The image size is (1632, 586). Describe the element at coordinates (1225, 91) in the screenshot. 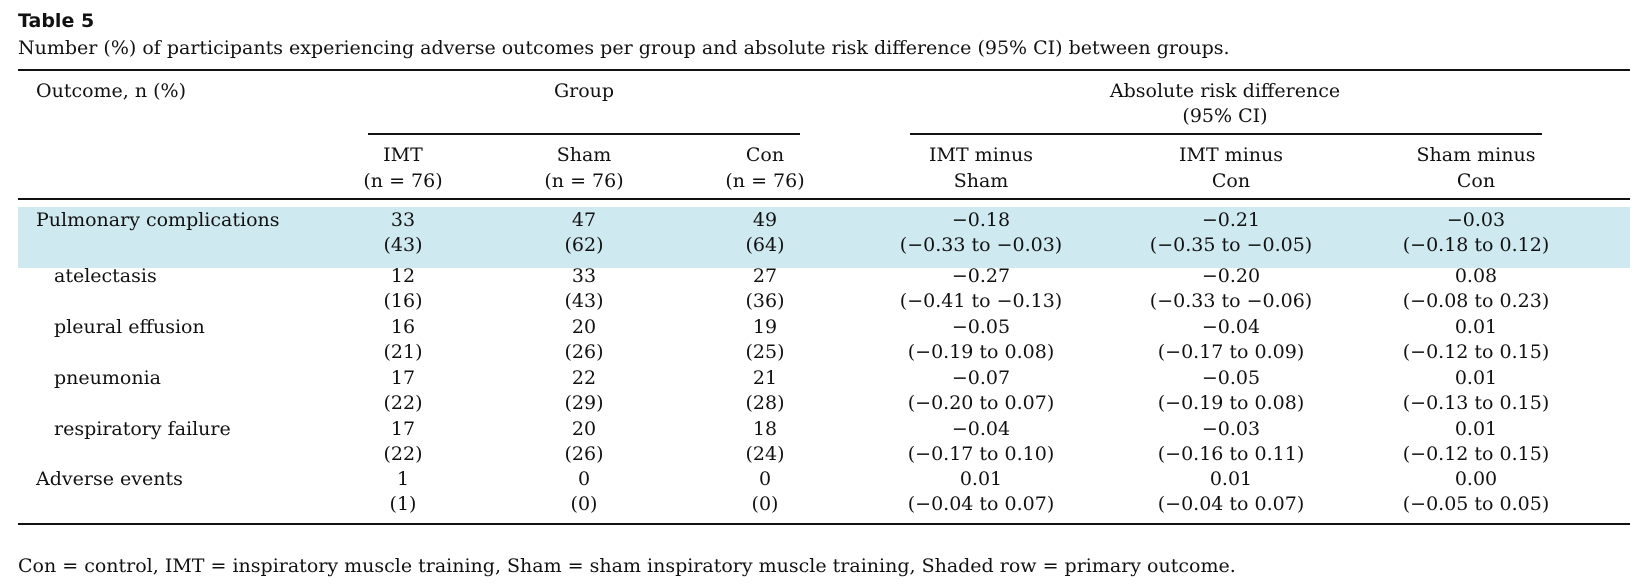

I see `header-ard-line1: Absolute risk difference` at that location.